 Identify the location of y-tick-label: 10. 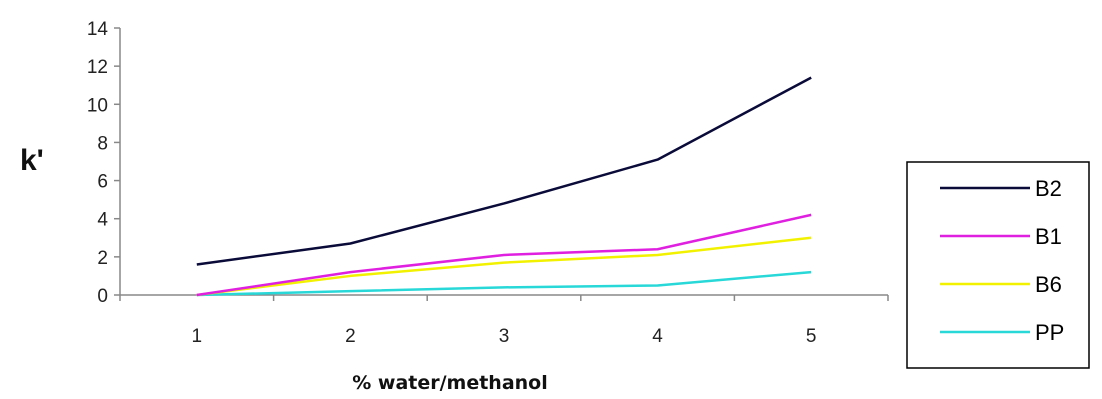
(97, 105).